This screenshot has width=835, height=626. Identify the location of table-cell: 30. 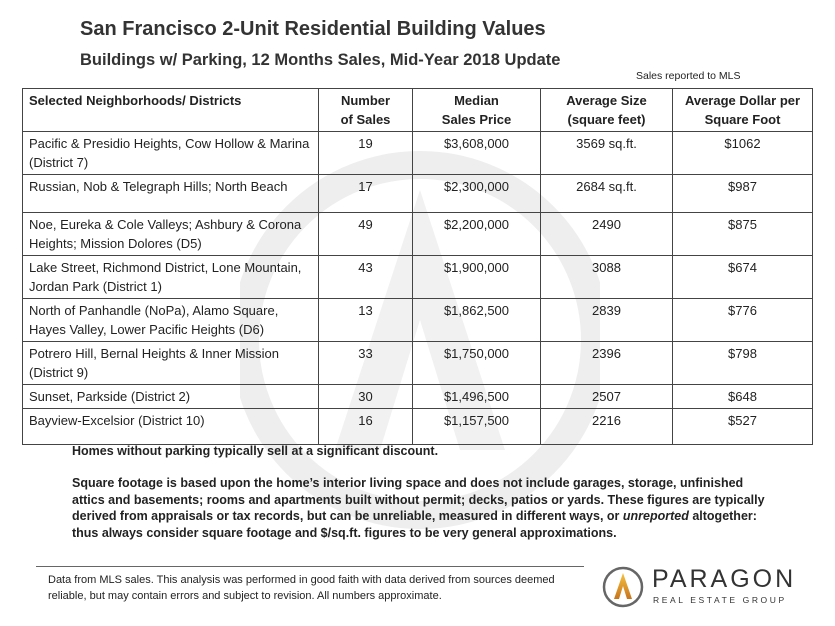
(365, 396).